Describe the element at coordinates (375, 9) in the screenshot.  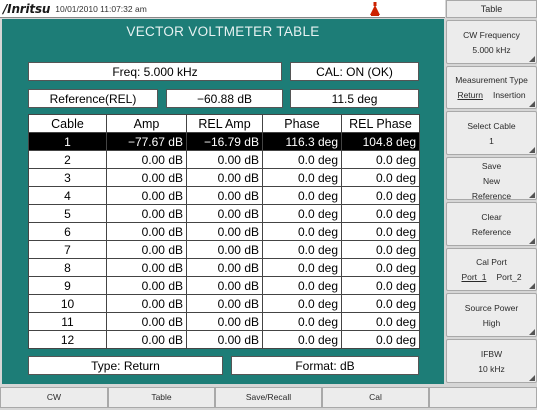
I see `external-power-icon` at that location.